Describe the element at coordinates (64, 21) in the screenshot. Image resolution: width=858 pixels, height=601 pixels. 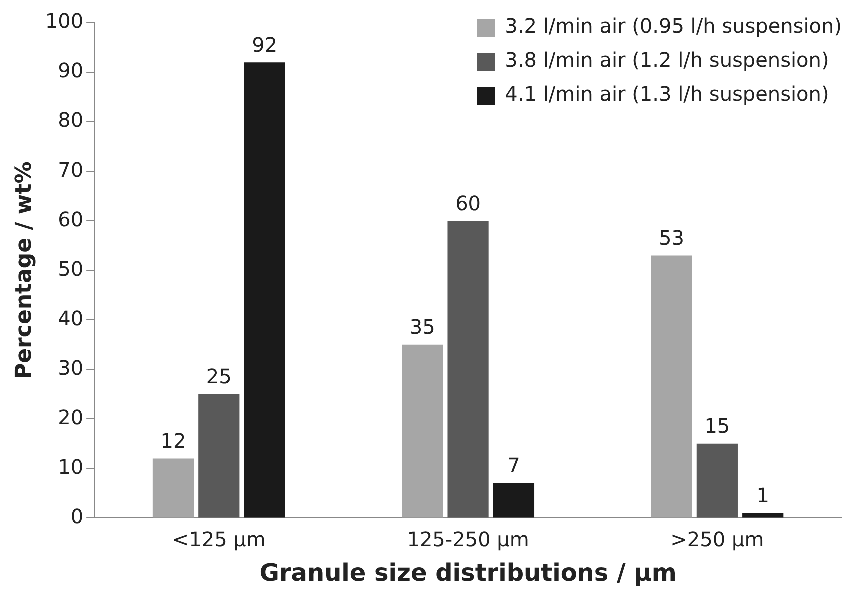
I see `y-tick-label: 100` at that location.